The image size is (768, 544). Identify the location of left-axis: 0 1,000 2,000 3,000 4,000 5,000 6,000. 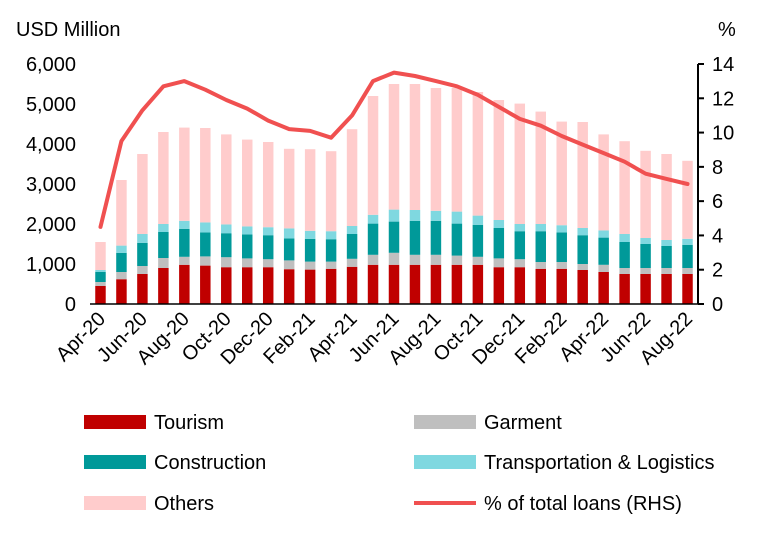
(51, 185).